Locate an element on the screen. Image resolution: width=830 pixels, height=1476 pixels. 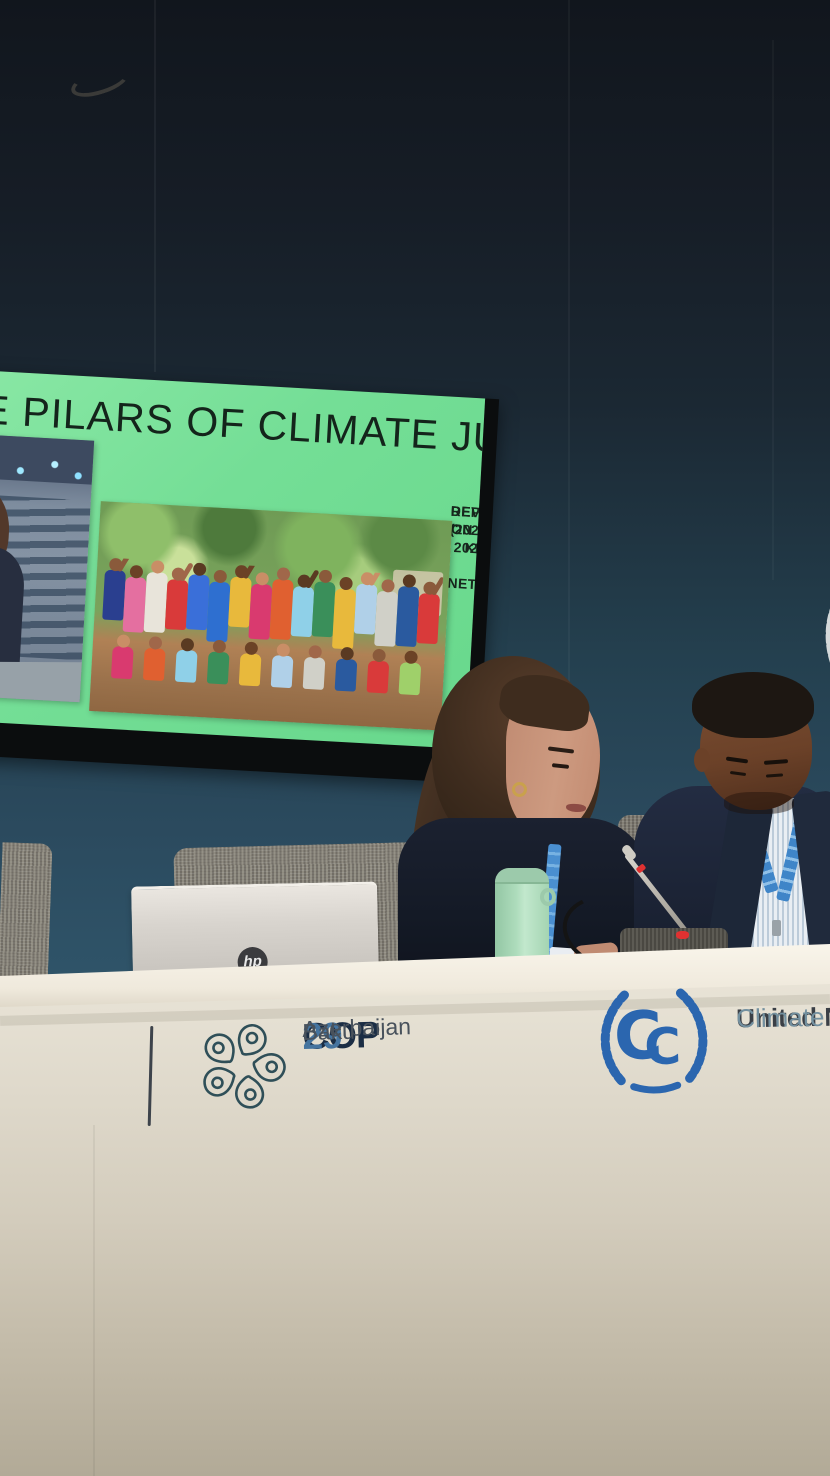
cop29-country: Azerbaijan is located at coordinates (356, 1027).